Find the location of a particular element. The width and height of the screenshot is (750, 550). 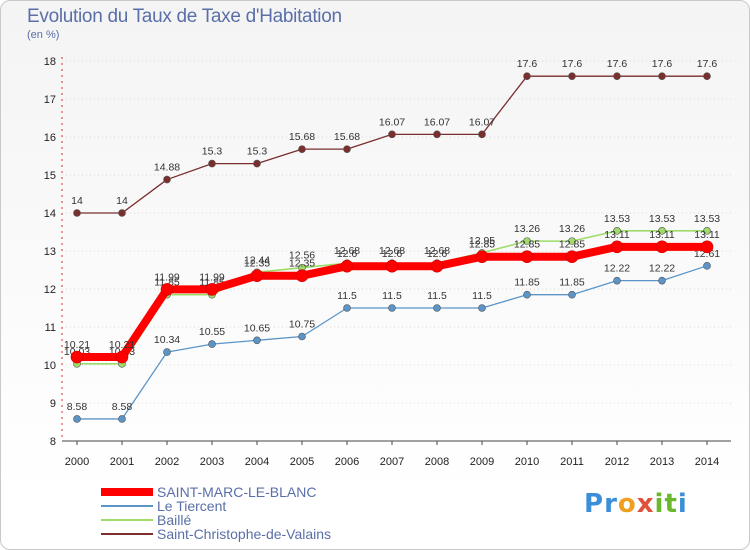

logo-letter: r is located at coordinates (611, 504).